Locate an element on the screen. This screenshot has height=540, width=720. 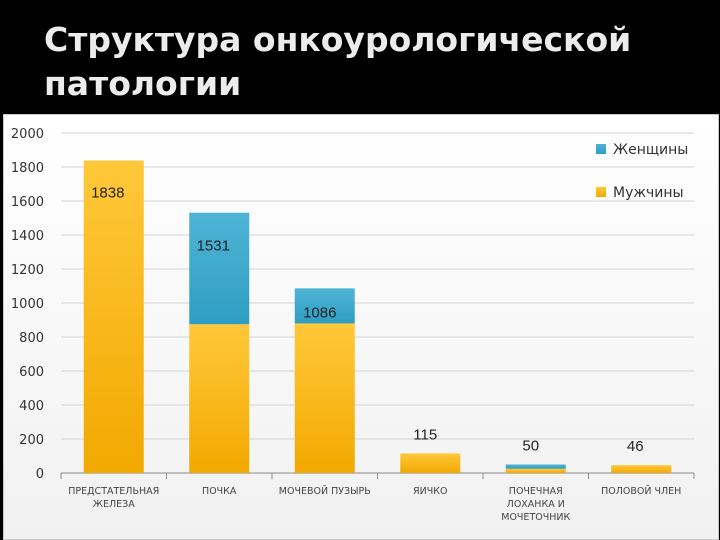
data-label: 1838 is located at coordinates (107, 193).